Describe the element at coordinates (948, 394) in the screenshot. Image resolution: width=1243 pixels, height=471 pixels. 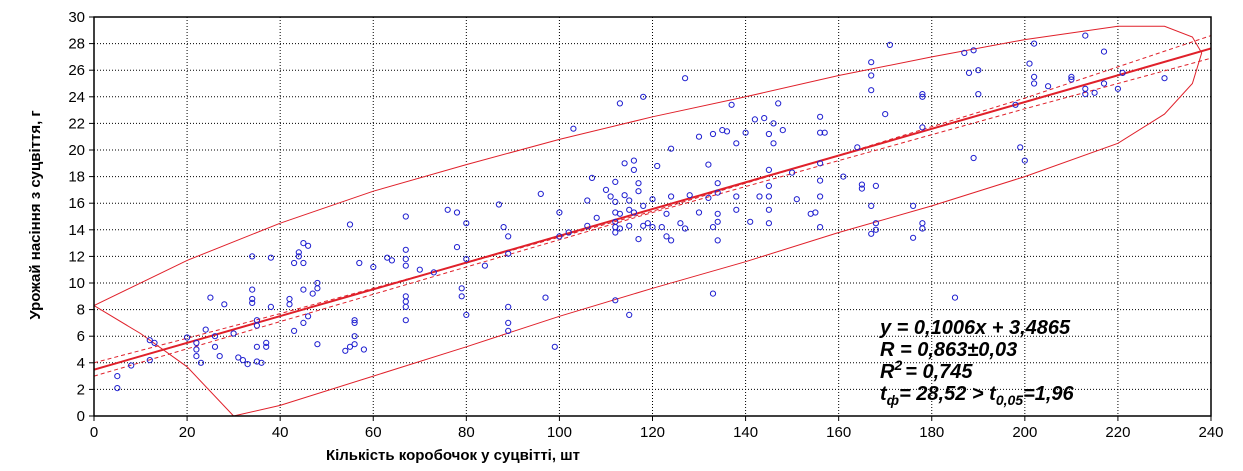
I see `t-middle: = 28,52 > t` at that location.